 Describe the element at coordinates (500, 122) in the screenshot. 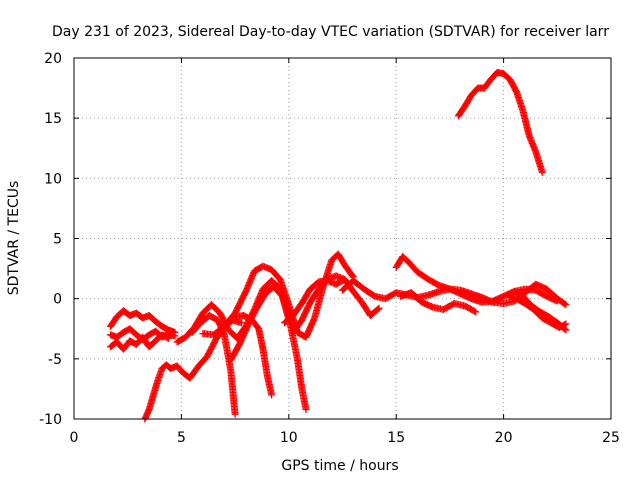

I see `series-s17` at that location.